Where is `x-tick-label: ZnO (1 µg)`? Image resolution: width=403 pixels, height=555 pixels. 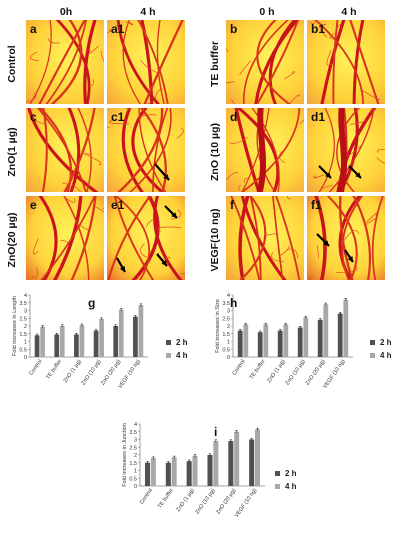
x-tick-label: ZnO (1 µg) is located at coordinates (73, 371).